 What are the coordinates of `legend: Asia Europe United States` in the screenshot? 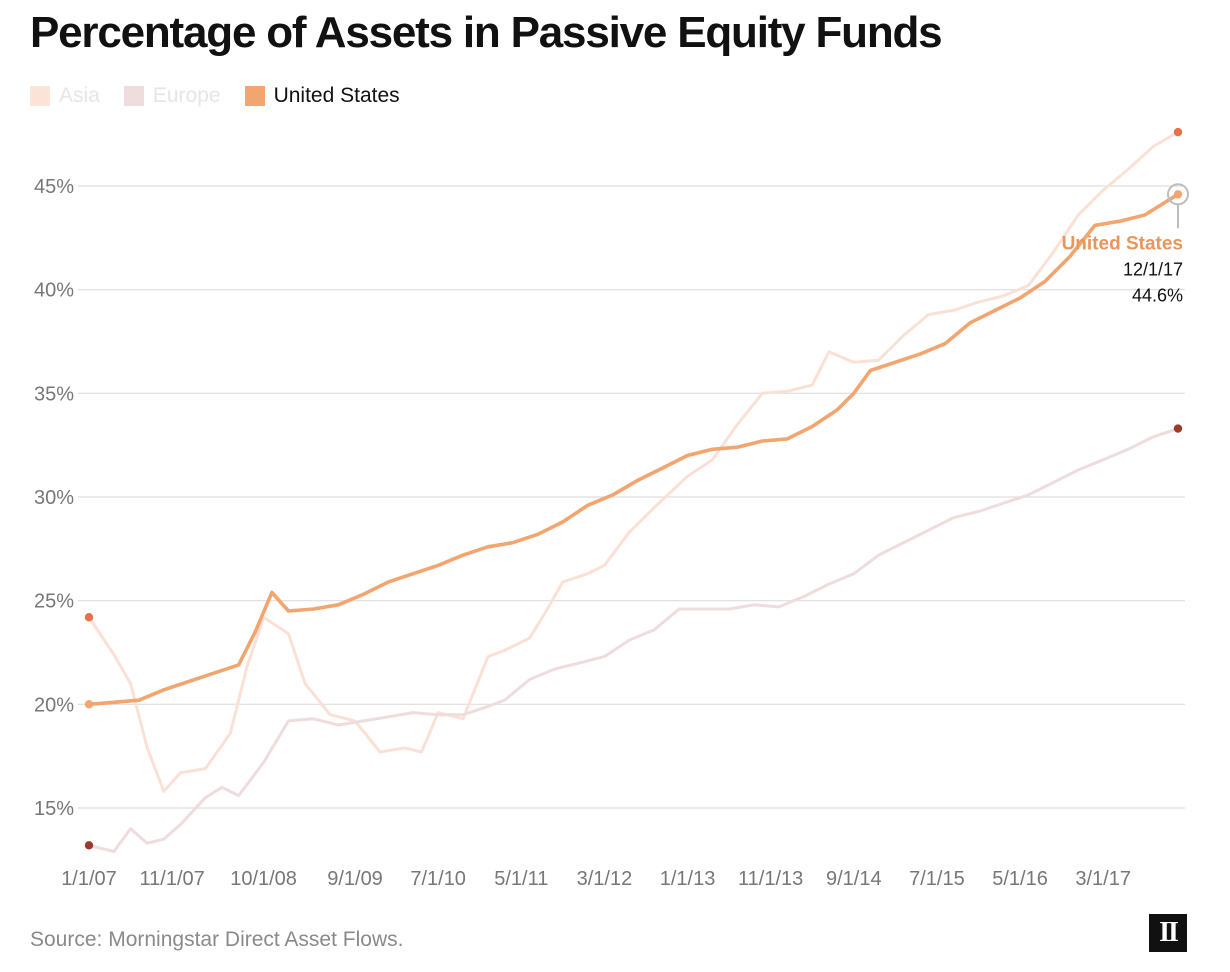 It's located at (215, 96).